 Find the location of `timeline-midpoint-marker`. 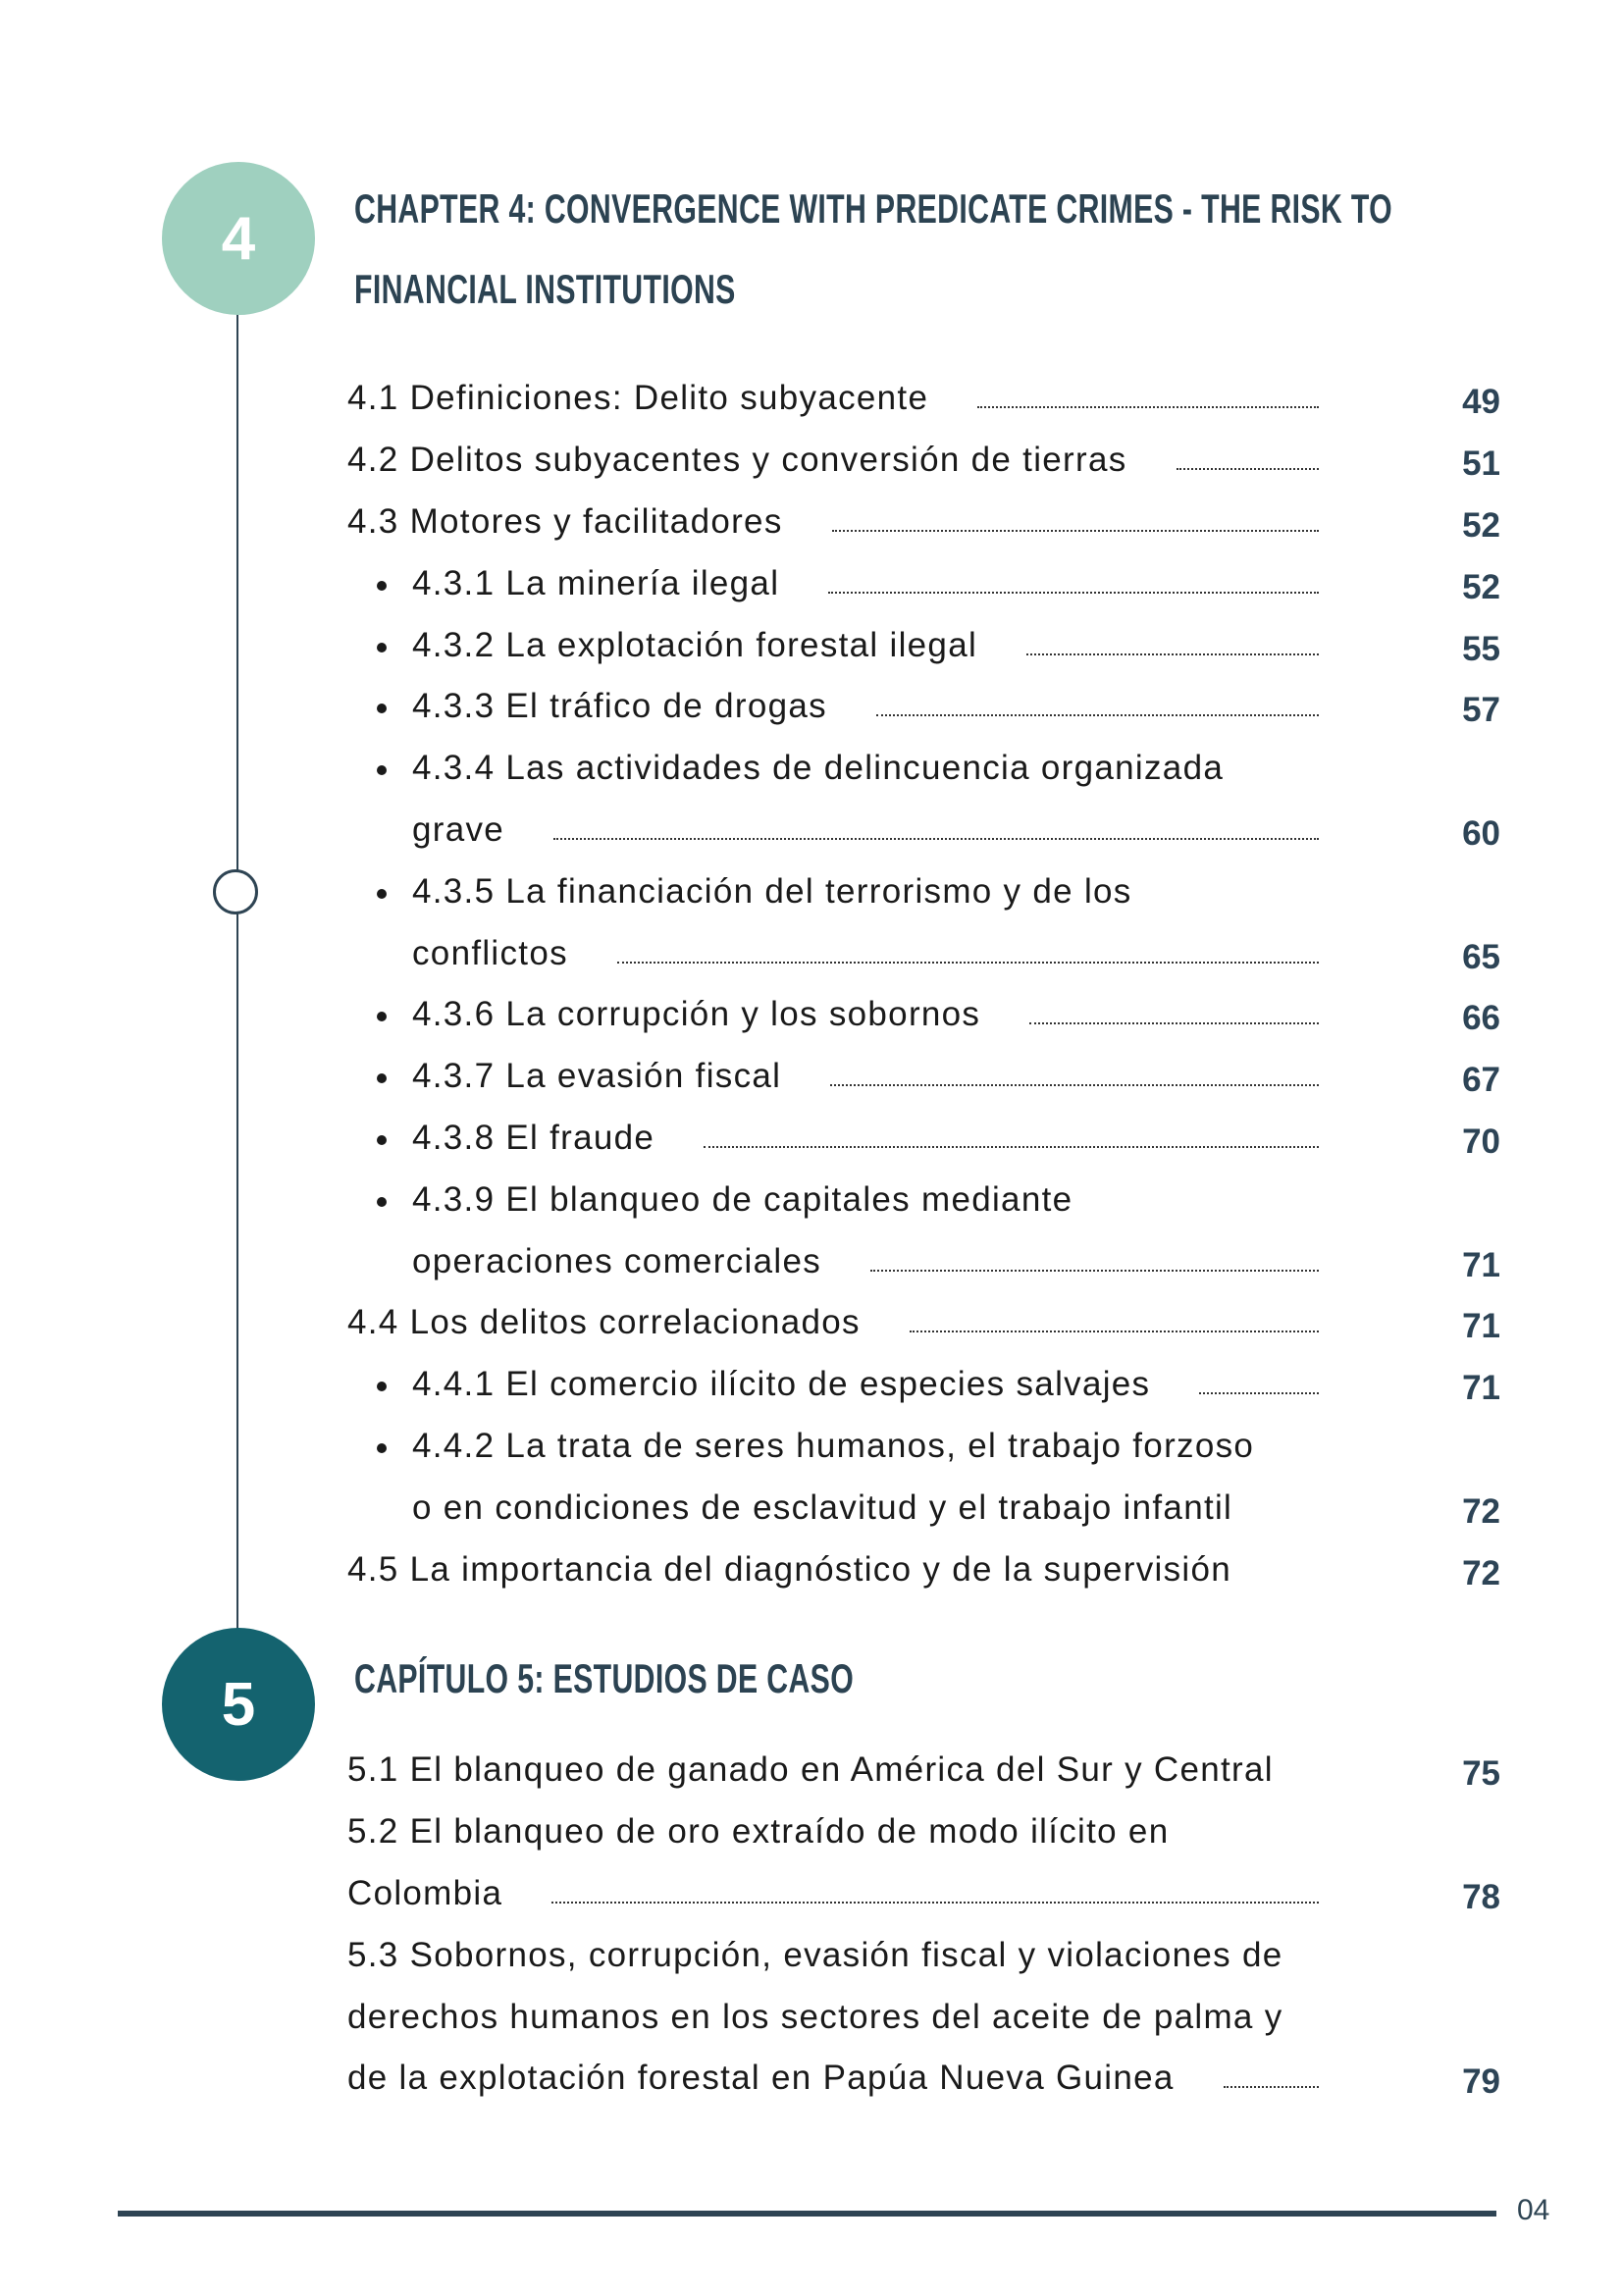

timeline-midpoint-marker is located at coordinates (235, 891).